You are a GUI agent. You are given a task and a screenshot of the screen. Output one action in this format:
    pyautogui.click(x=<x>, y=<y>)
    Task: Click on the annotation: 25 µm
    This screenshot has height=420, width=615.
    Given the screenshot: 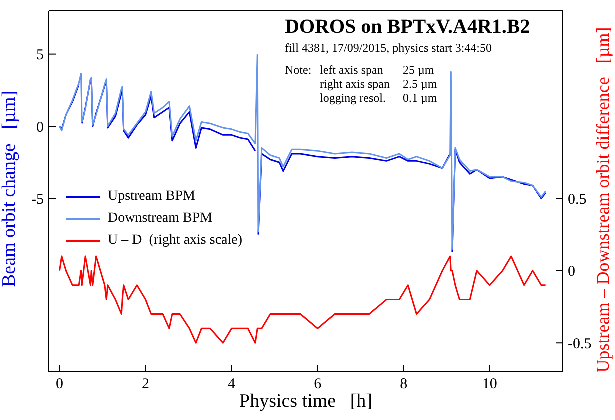 What is the action you would take?
    pyautogui.click(x=418, y=70)
    